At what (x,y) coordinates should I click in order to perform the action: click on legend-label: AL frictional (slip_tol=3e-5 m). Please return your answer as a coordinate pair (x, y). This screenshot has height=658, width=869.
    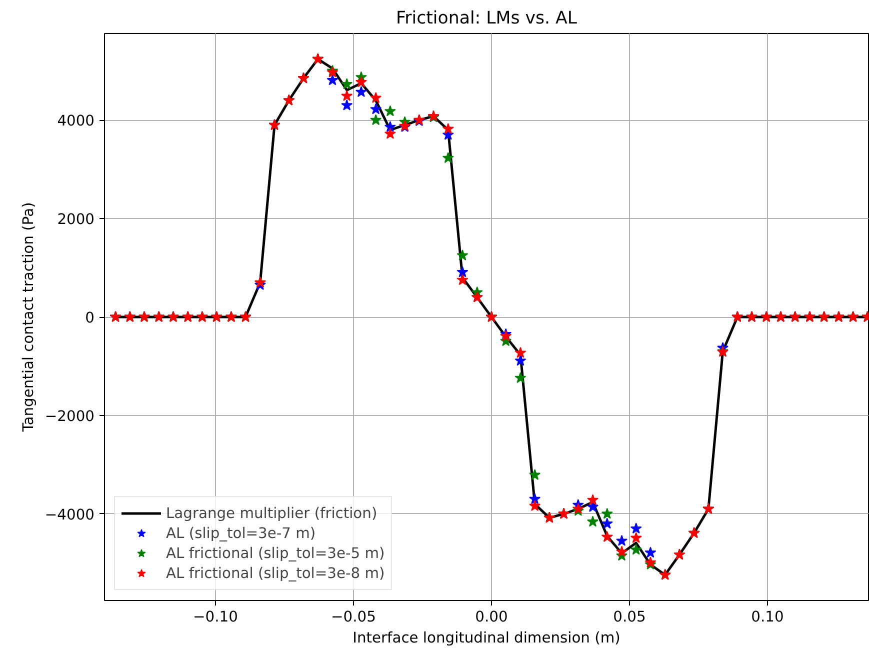
    Looking at the image, I should click on (275, 553).